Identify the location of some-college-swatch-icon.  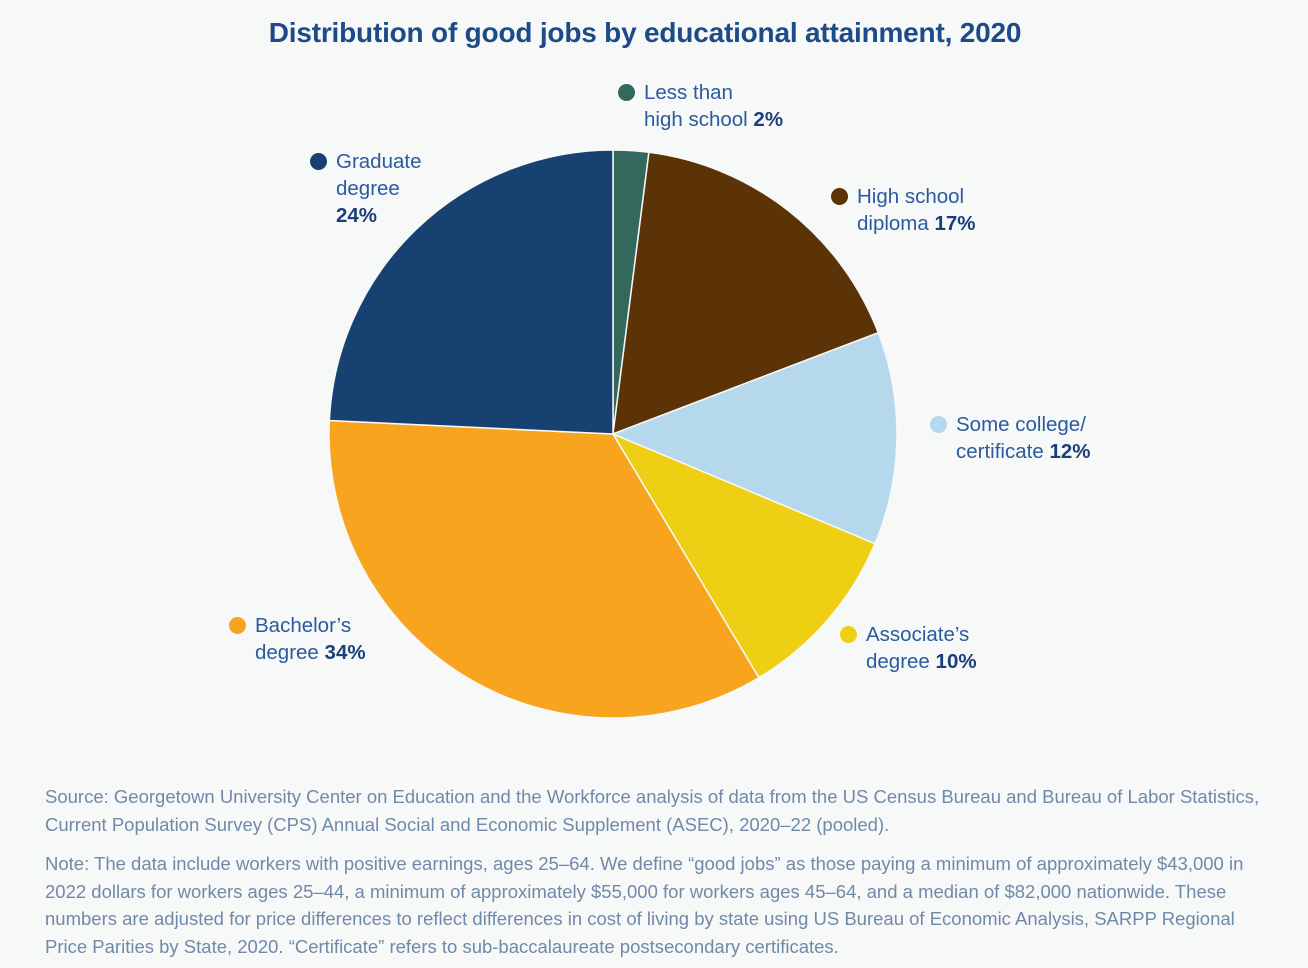
(938, 424).